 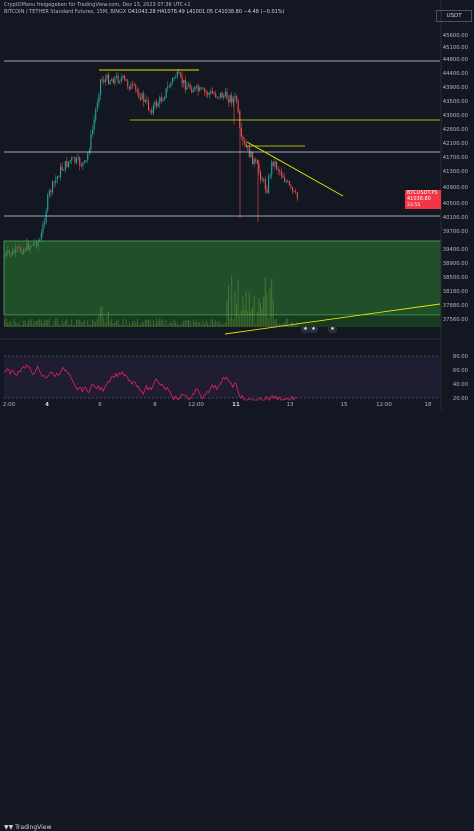 I want to click on time-axis-label: 4, so click(x=47, y=405).